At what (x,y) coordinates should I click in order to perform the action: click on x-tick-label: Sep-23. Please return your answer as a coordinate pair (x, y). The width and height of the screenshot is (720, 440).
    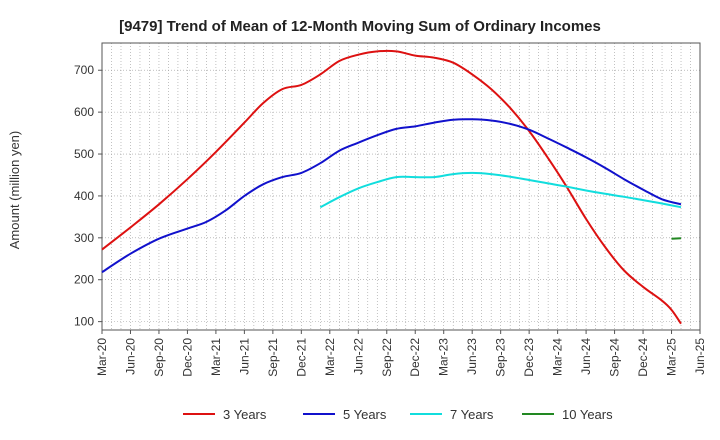
    Looking at the image, I should click on (501, 357).